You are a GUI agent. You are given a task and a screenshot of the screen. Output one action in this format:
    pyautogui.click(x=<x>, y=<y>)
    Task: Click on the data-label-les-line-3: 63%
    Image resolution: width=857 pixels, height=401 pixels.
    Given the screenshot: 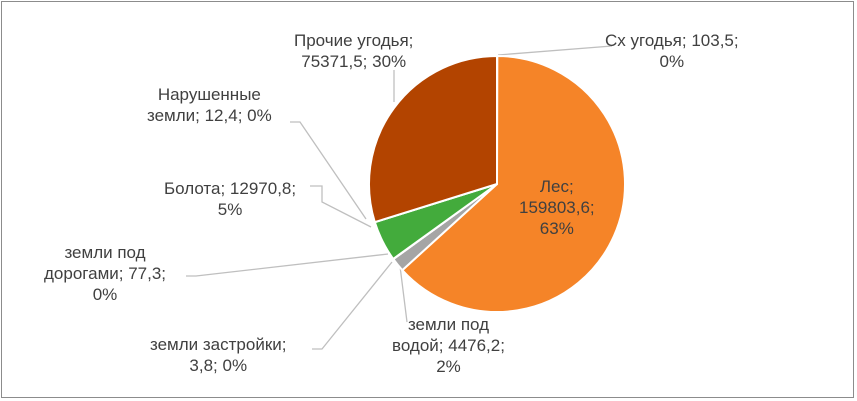 What is the action you would take?
    pyautogui.click(x=556, y=228)
    